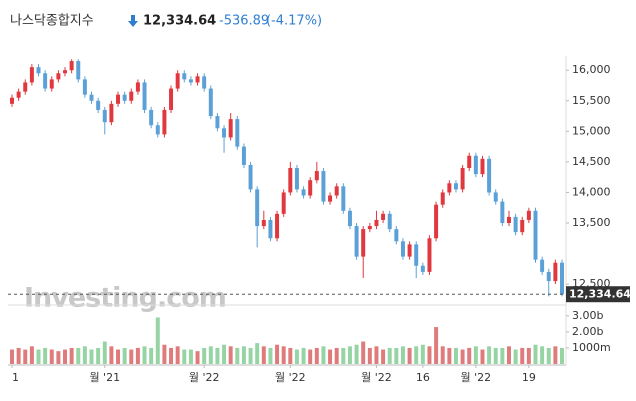  Describe the element at coordinates (423, 377) in the screenshot. I see `x-tick-label: 16` at that location.